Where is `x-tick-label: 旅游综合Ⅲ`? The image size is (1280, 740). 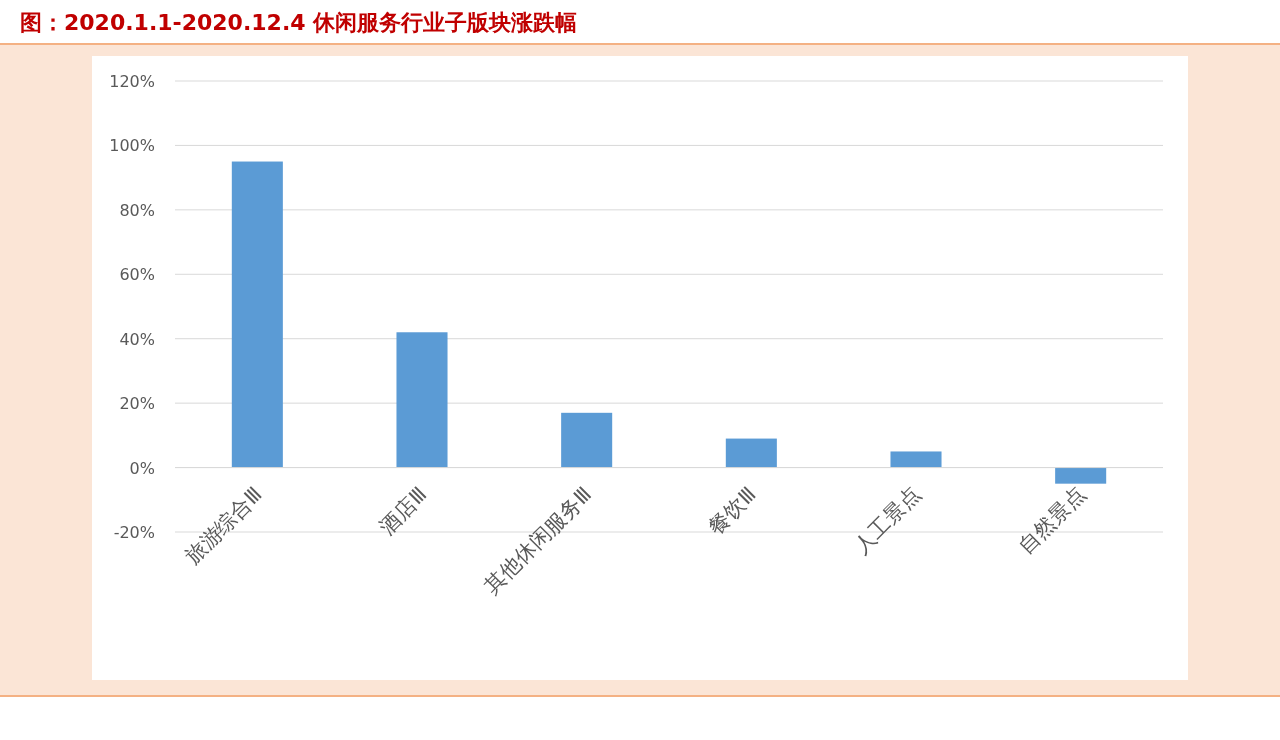 x-tick-label: 旅游综合Ⅲ is located at coordinates (223, 525).